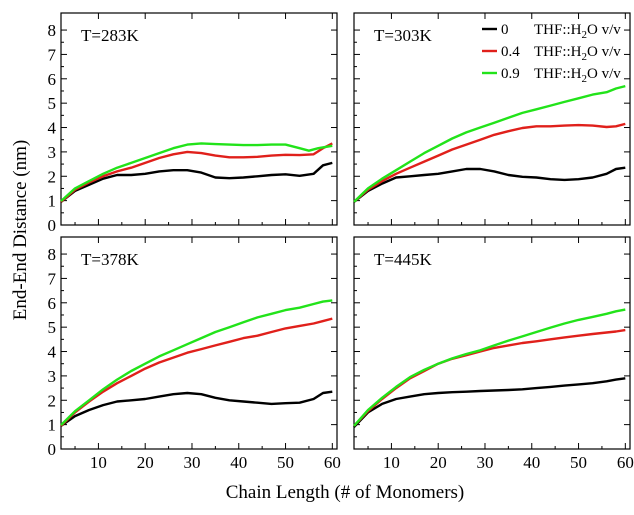  I want to click on legend-label-2: THF::H2O v/v, so click(577, 75).